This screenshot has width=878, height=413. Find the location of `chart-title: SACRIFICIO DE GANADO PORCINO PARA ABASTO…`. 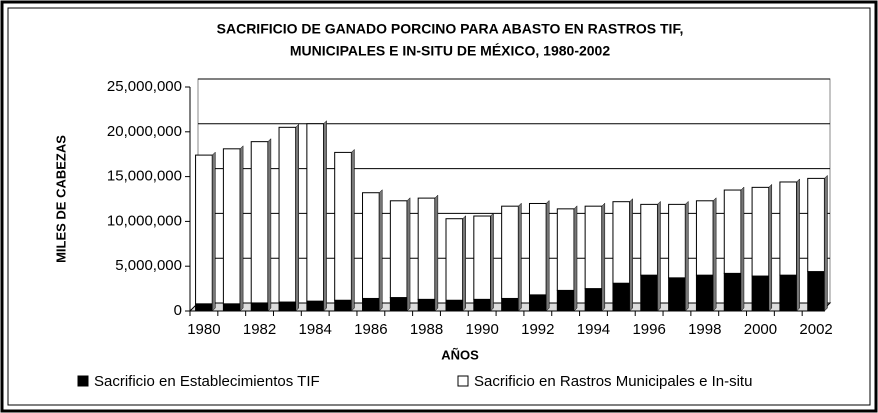

chart-title: SACRIFICIO DE GANADO PORCINO PARA ABASTO… is located at coordinates (450, 29).